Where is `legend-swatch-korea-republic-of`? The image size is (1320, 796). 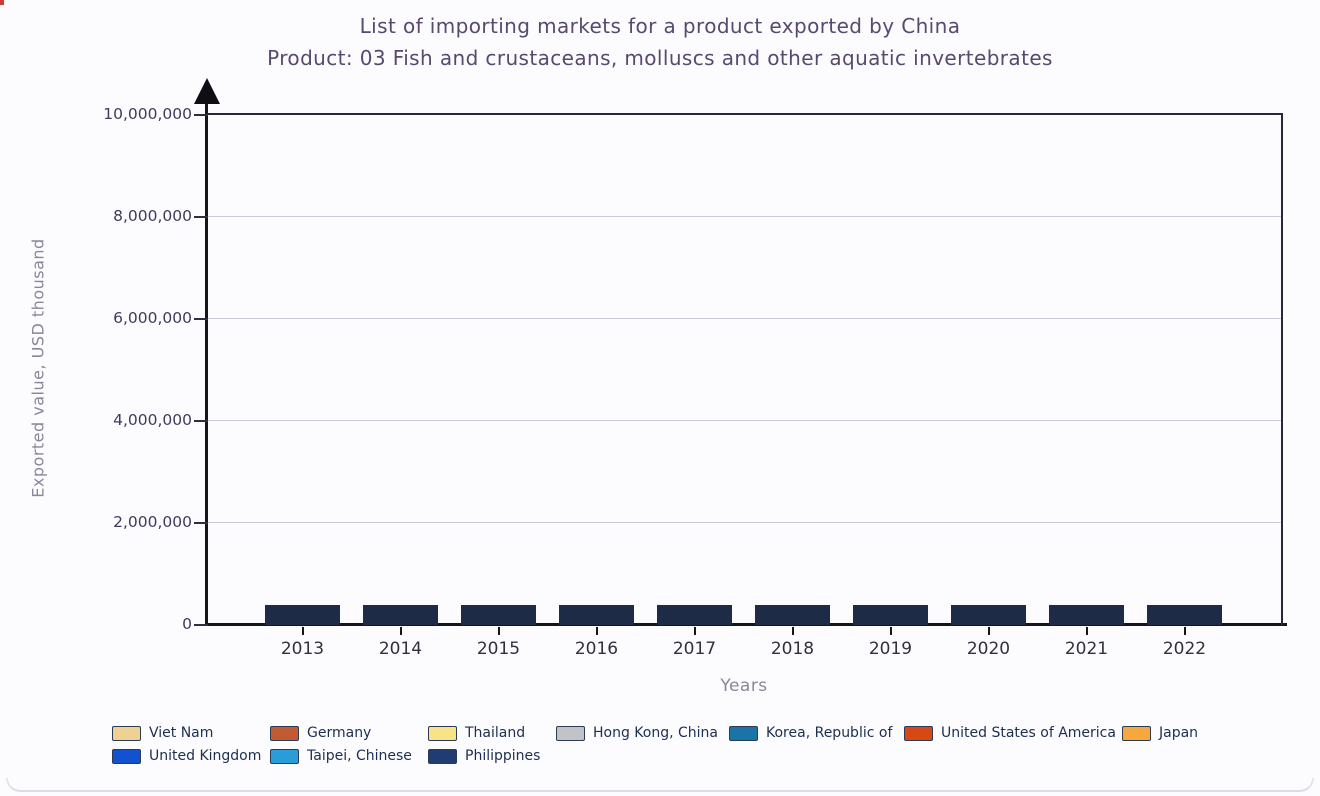
legend-swatch-korea-republic-of is located at coordinates (743, 733).